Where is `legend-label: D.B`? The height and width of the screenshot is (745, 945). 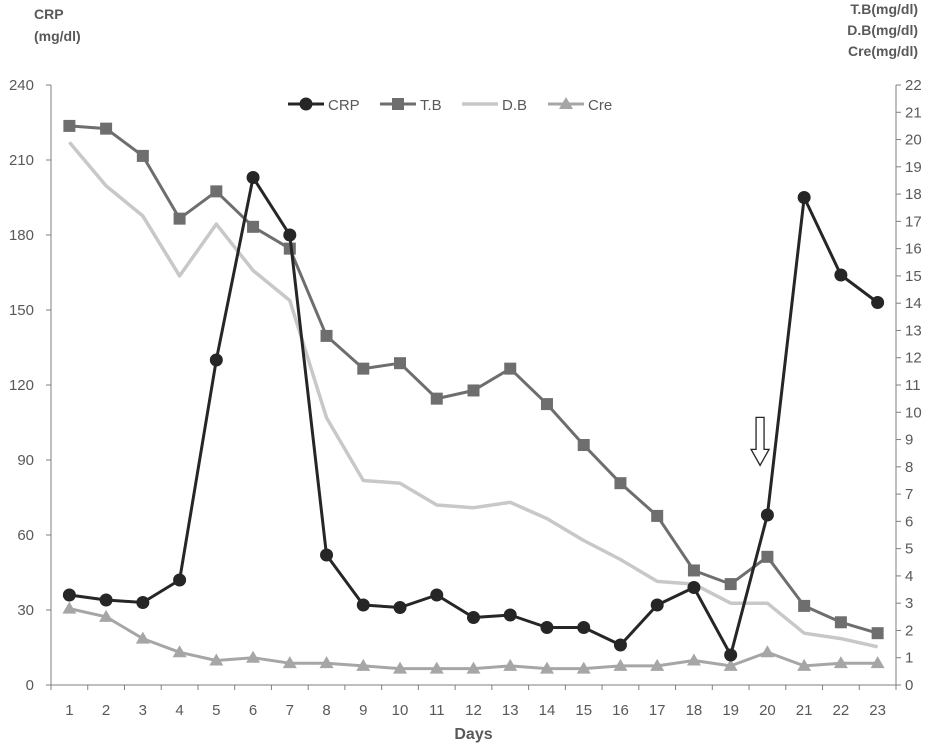 legend-label: D.B is located at coordinates (514, 105).